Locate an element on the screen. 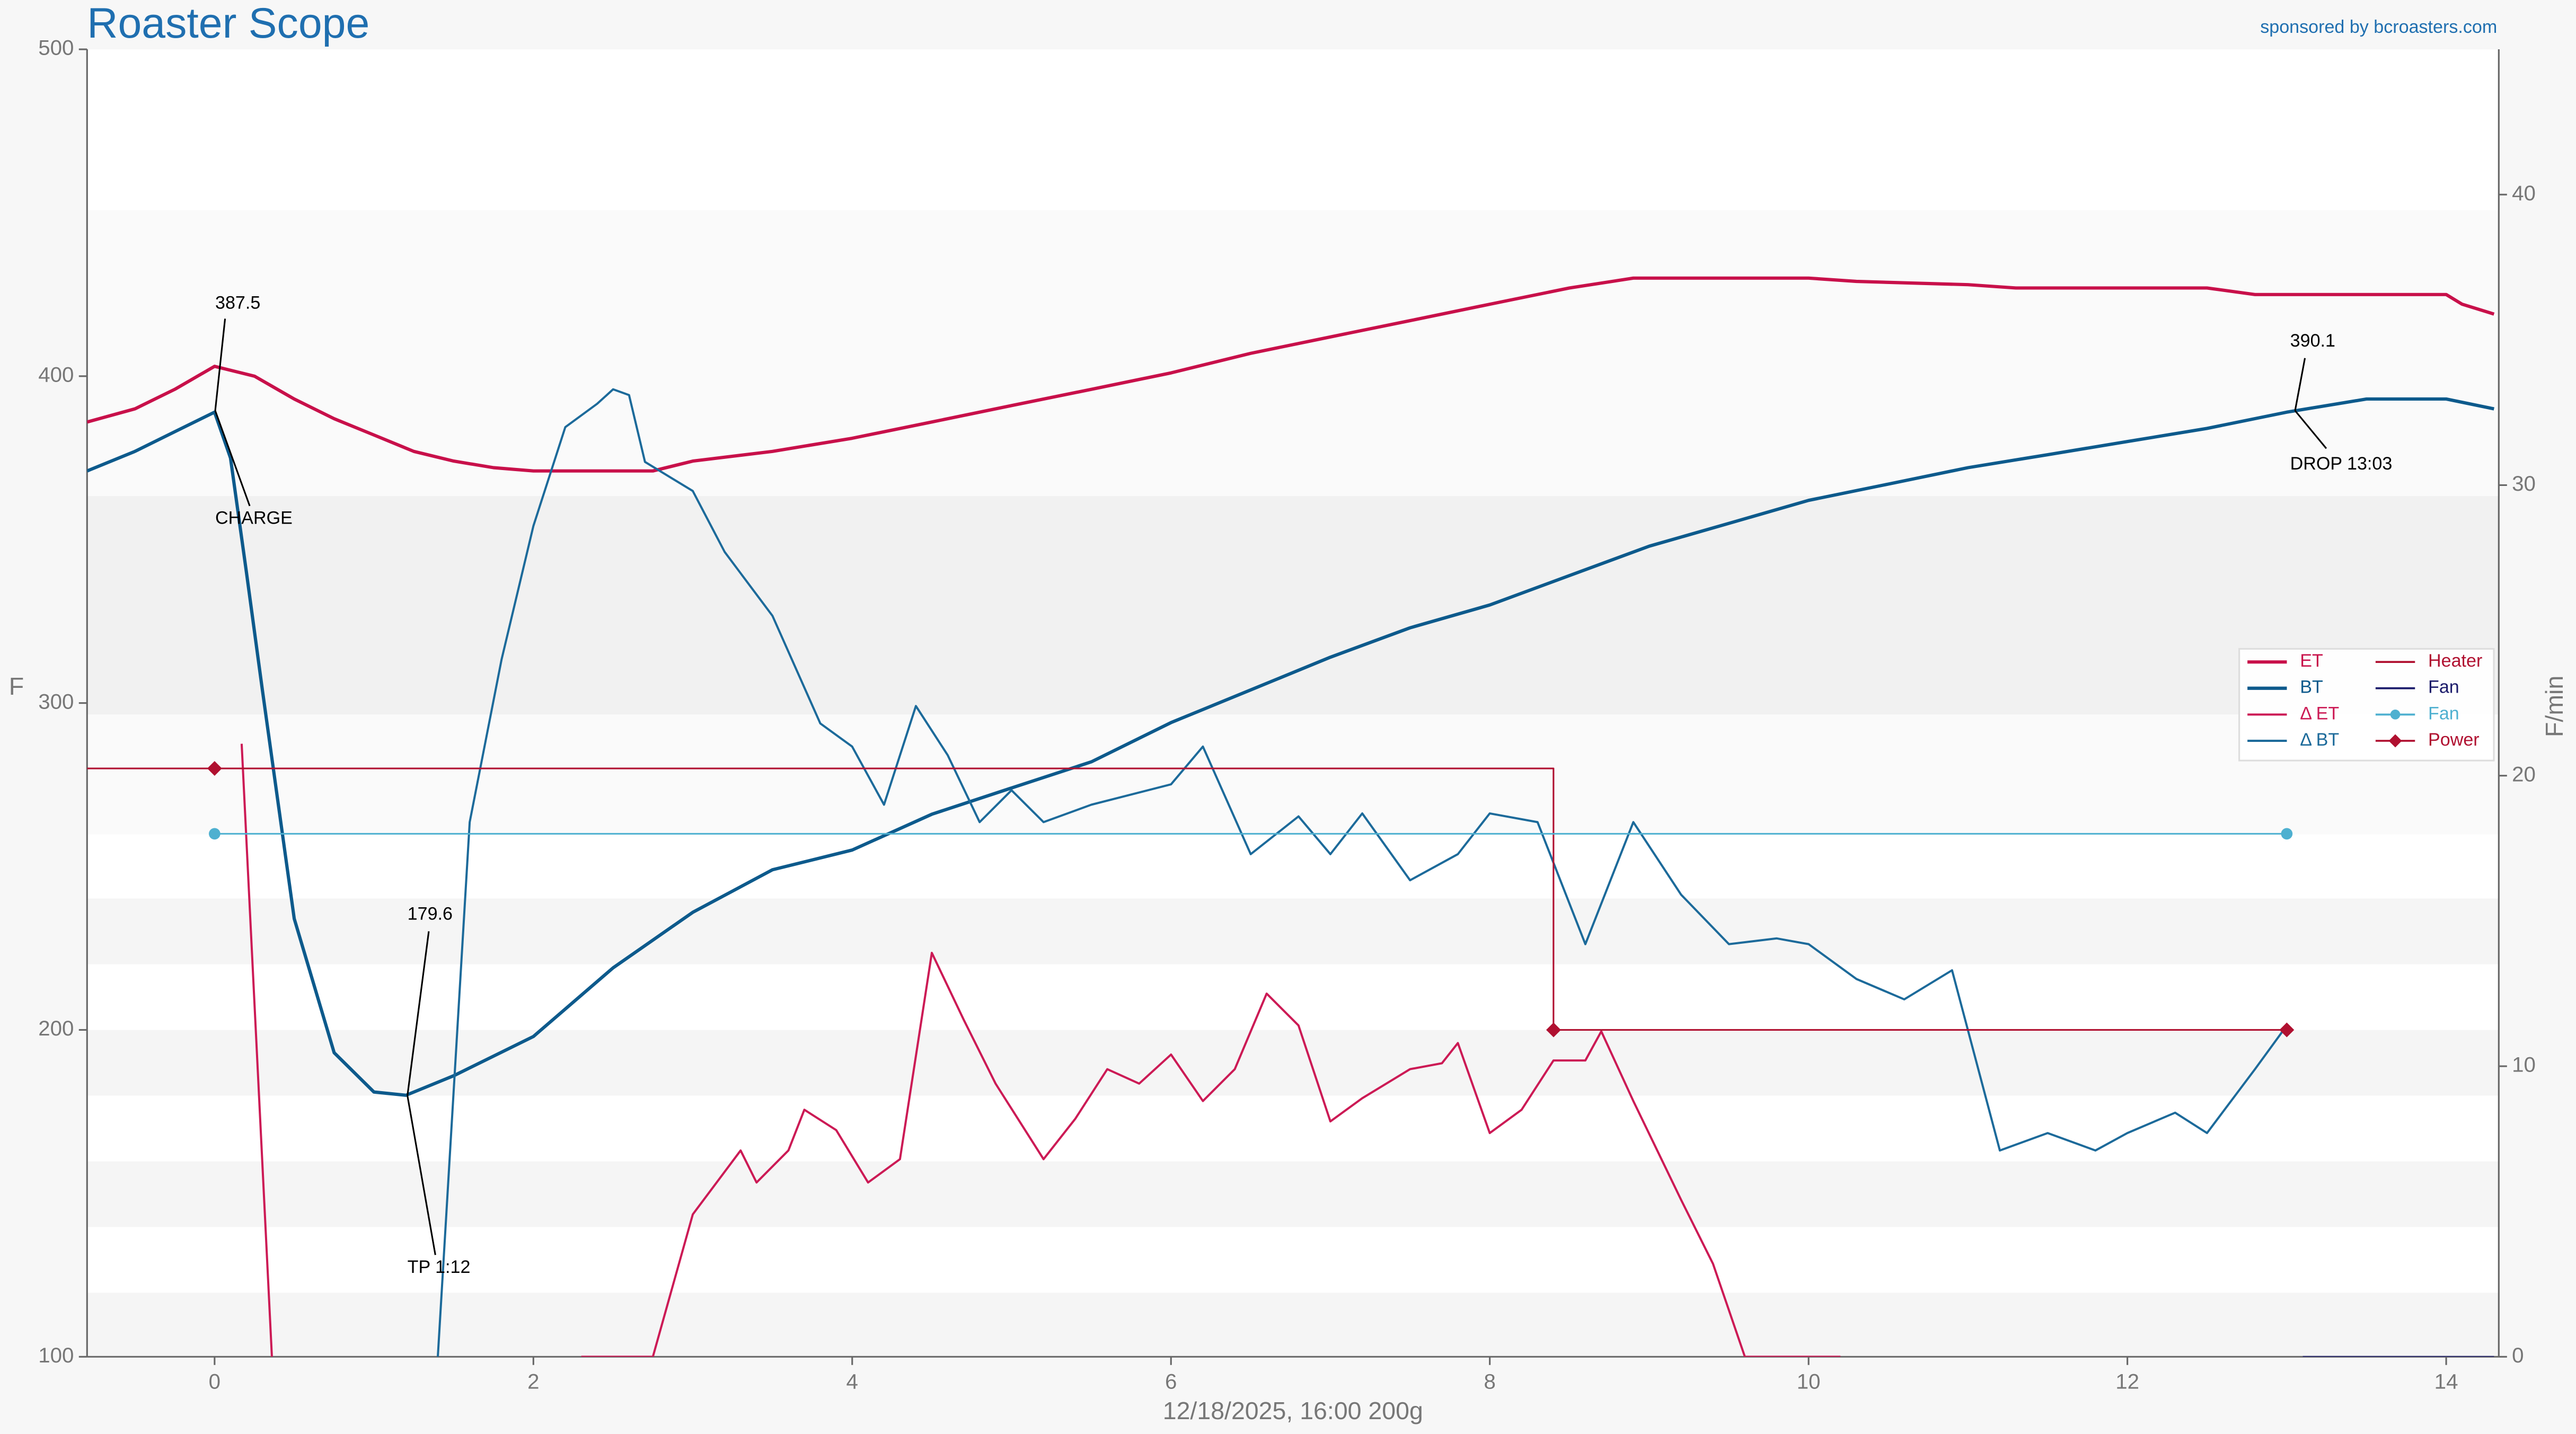 The width and height of the screenshot is (2576, 1434). annotation: 179.6 is located at coordinates (430, 914).